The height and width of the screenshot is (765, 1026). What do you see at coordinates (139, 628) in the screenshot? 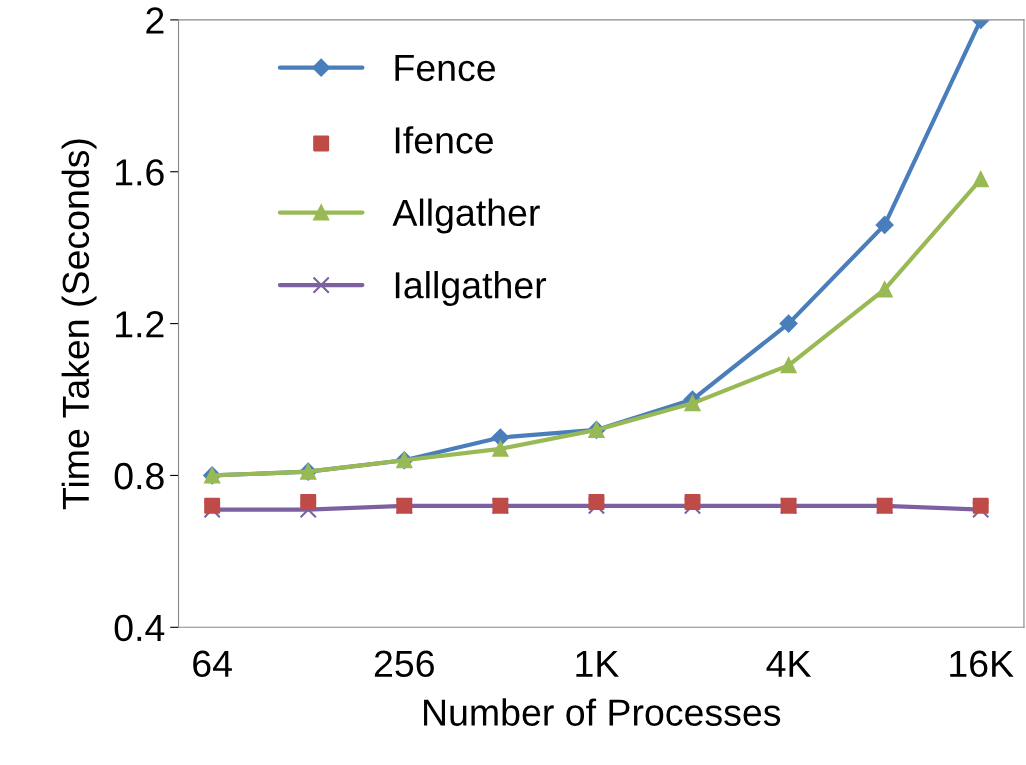
I see `y-tick-label: 0.4` at bounding box center [139, 628].